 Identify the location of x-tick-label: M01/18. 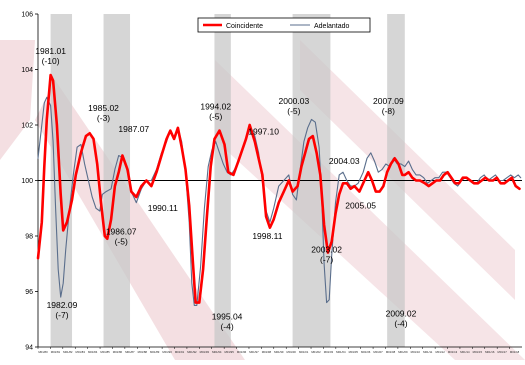
(515, 352).